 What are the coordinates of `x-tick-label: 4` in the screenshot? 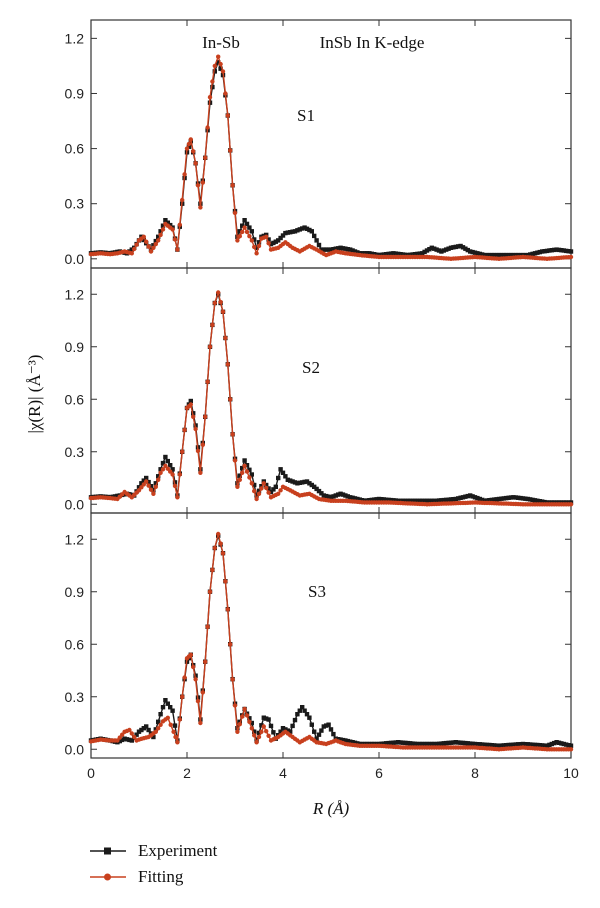 It's located at (283, 773).